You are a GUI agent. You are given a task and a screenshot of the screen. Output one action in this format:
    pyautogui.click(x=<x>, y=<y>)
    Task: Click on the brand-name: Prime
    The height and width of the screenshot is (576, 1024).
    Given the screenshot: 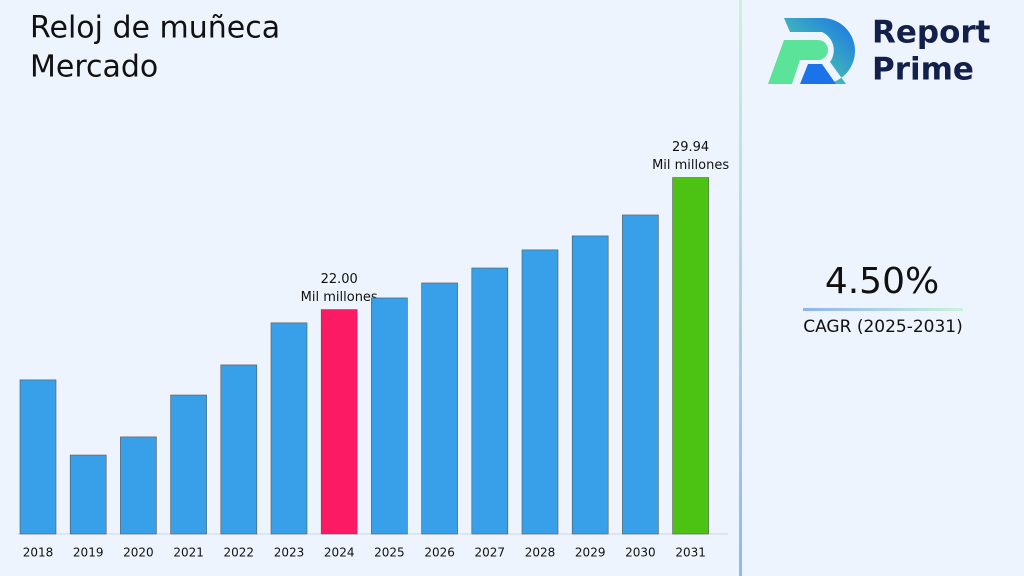 What is the action you would take?
    pyautogui.click(x=923, y=70)
    